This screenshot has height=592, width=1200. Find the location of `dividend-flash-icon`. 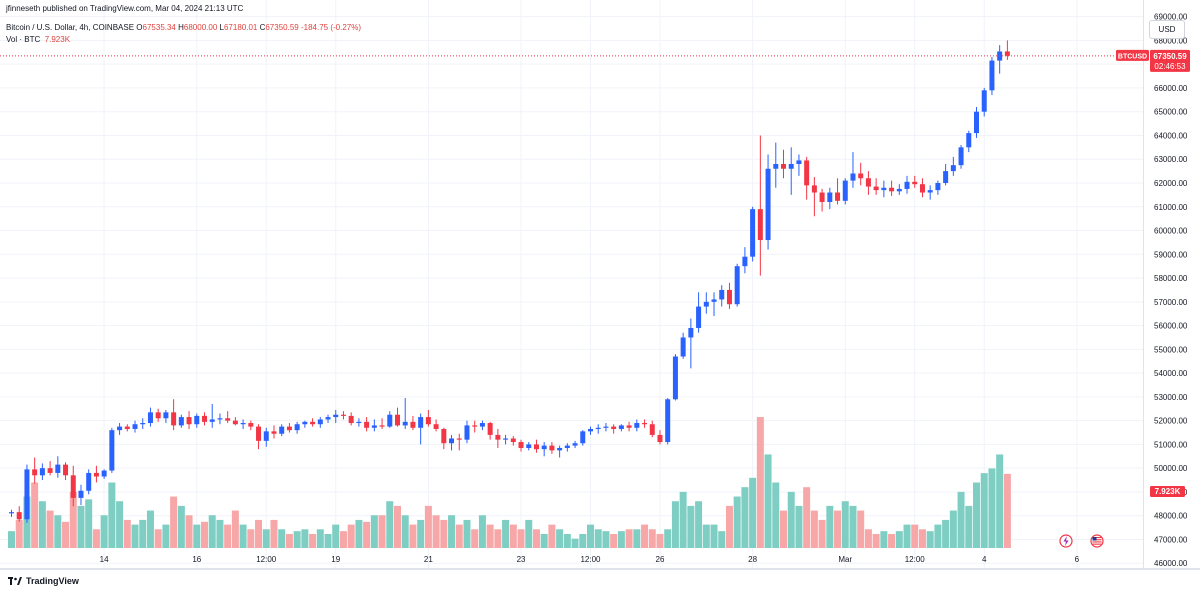

dividend-flash-icon is located at coordinates (1066, 541).